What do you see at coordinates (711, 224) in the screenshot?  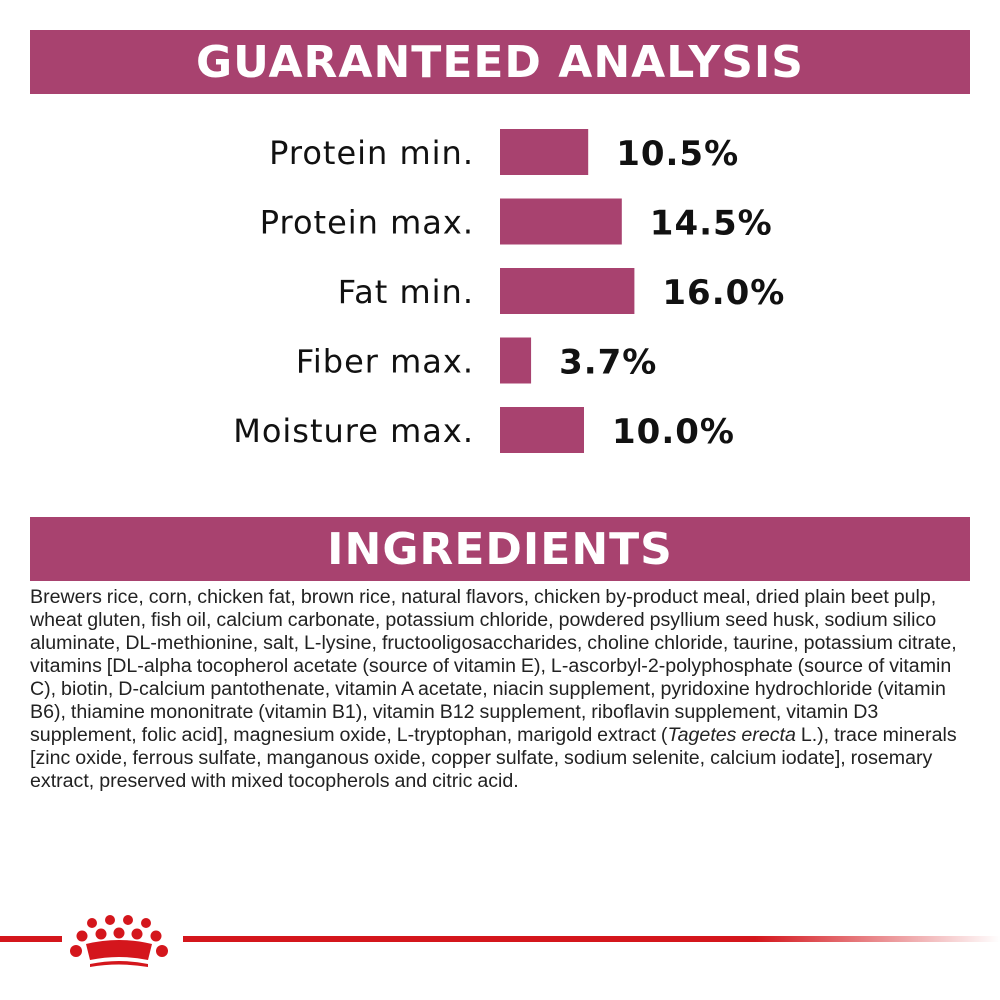 I see `value-label: 14.5%` at bounding box center [711, 224].